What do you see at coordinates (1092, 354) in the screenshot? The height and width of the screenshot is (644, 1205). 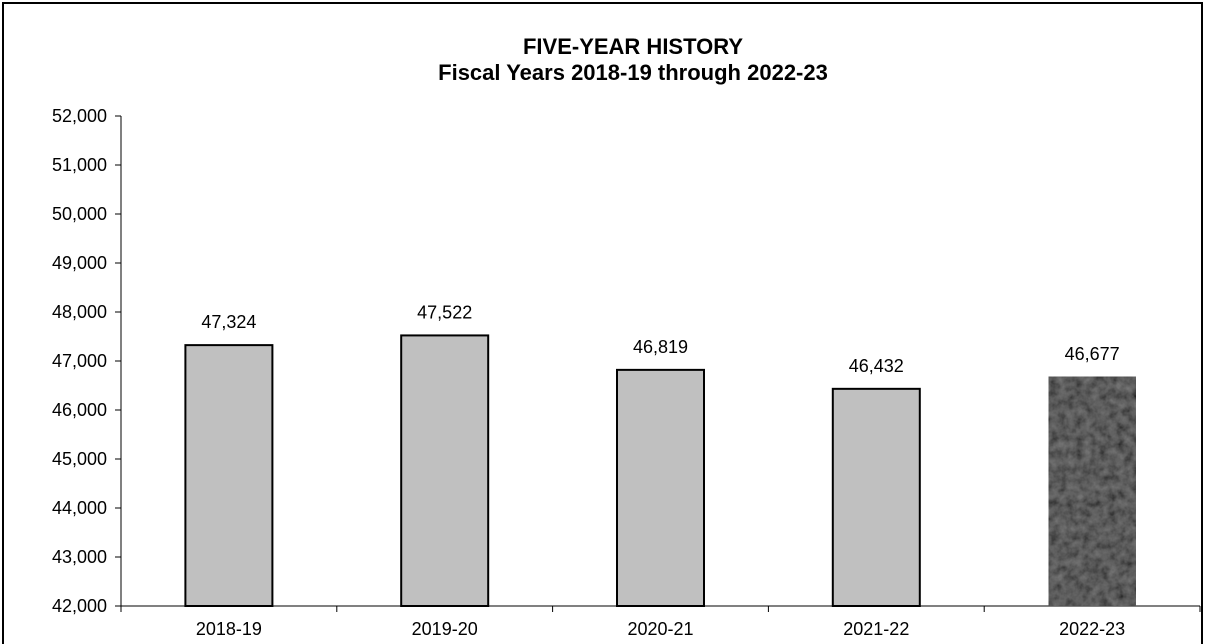 I see `data-label-2022-23: 46,677` at bounding box center [1092, 354].